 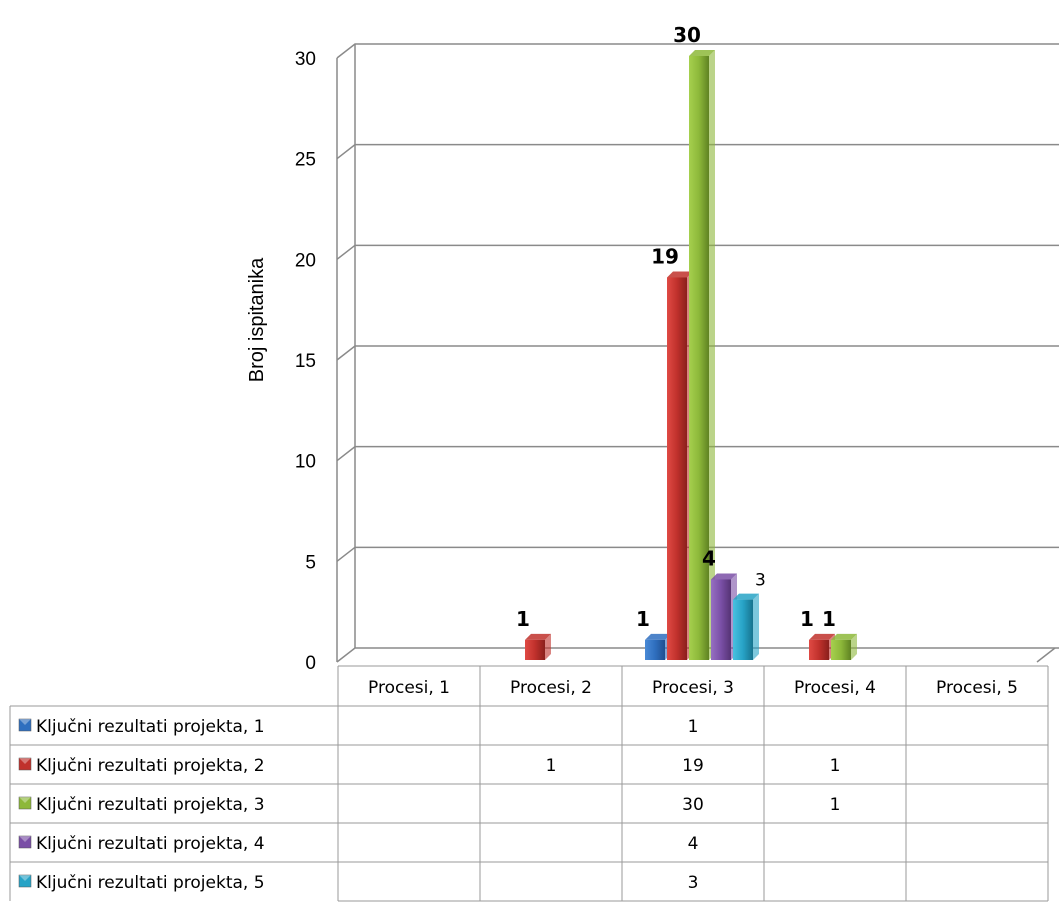 What do you see at coordinates (760, 581) in the screenshot?
I see `data-label: 3` at bounding box center [760, 581].